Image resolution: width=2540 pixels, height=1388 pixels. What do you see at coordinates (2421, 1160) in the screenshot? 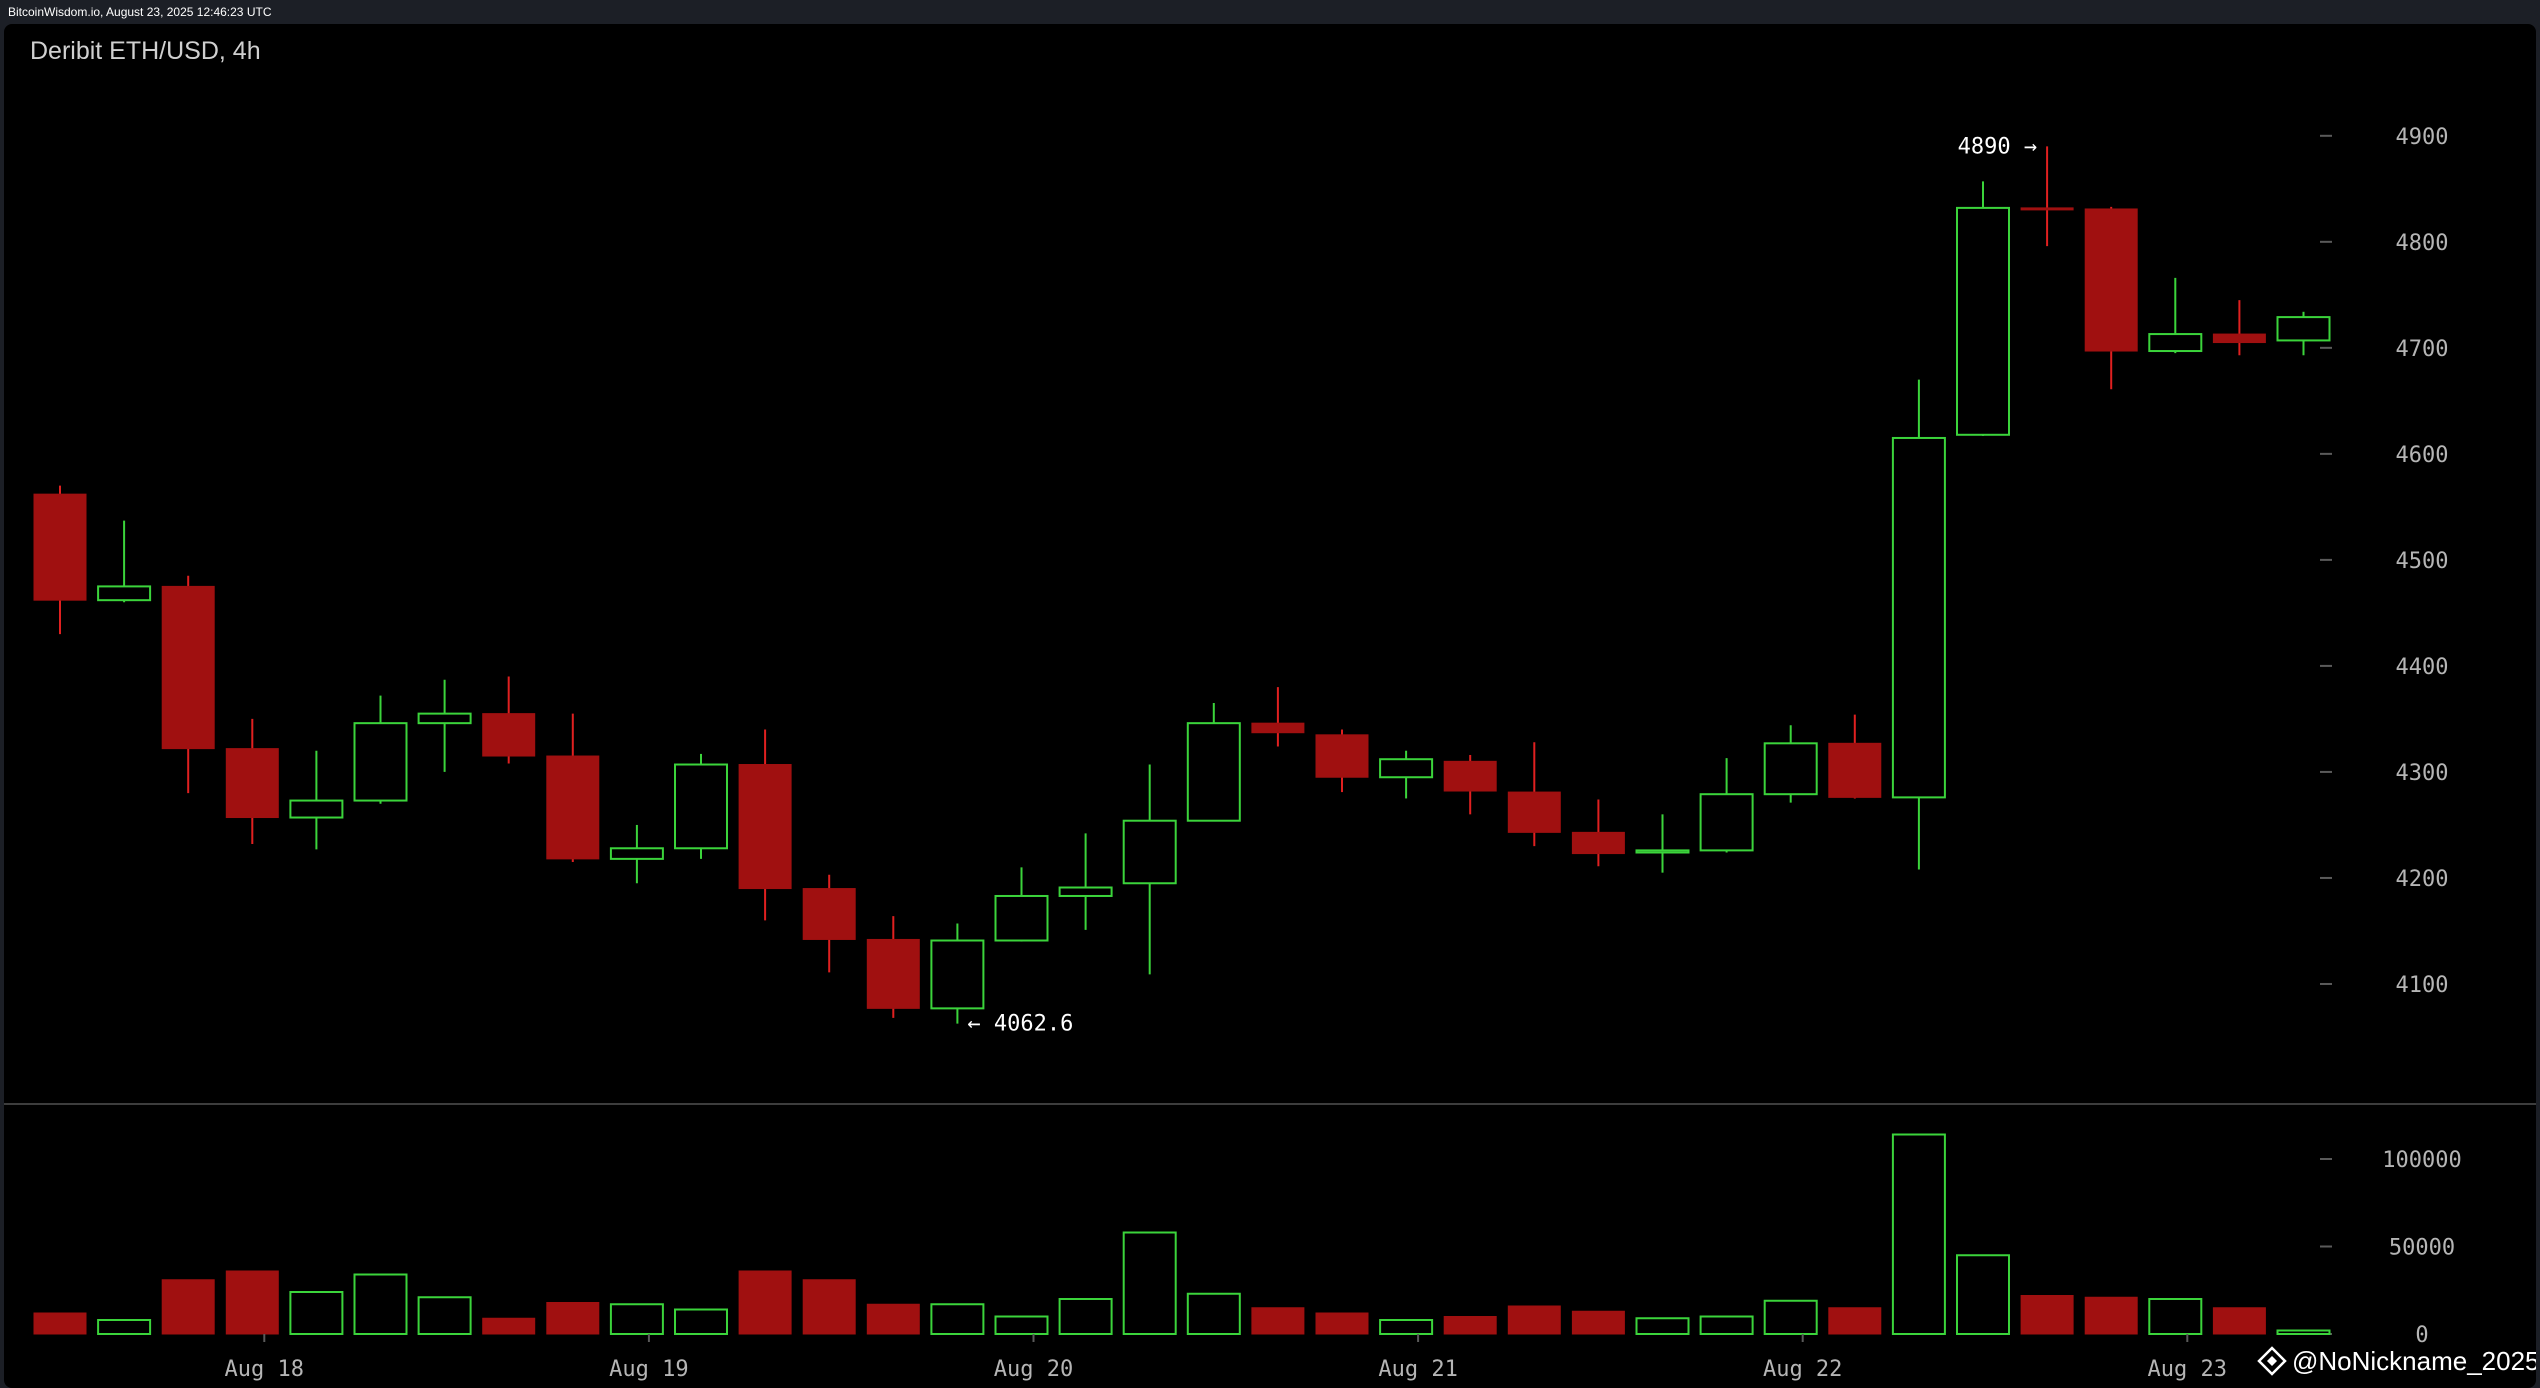
I see `volume-tick-label: 100000` at bounding box center [2421, 1160].